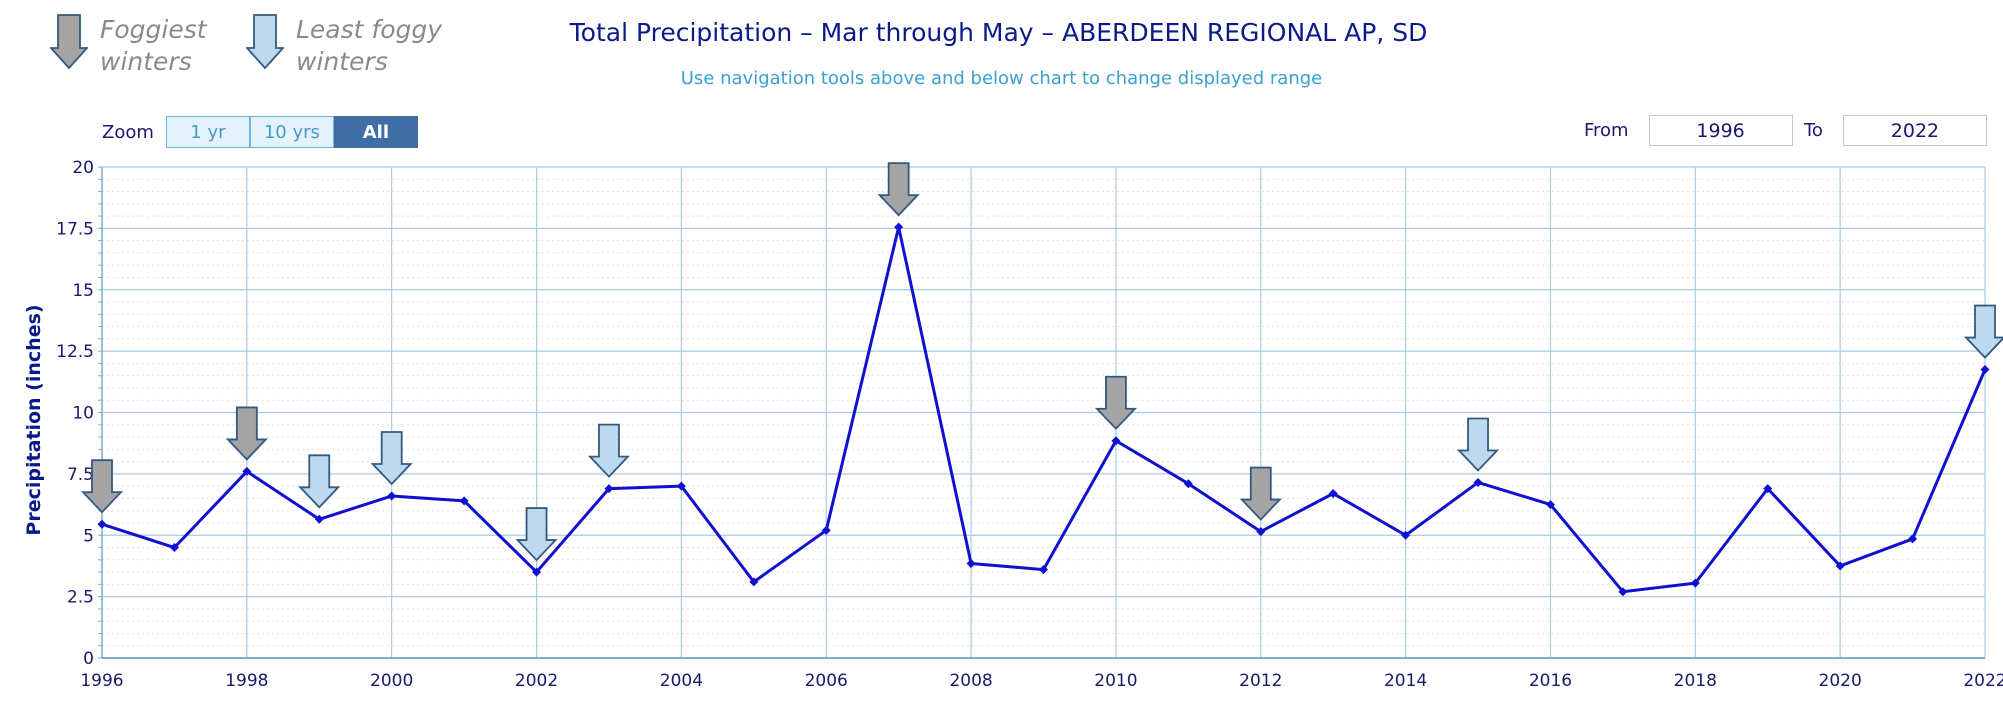 The width and height of the screenshot is (2003, 703). I want to click on x-tick-label: 2018, so click(1695, 681).